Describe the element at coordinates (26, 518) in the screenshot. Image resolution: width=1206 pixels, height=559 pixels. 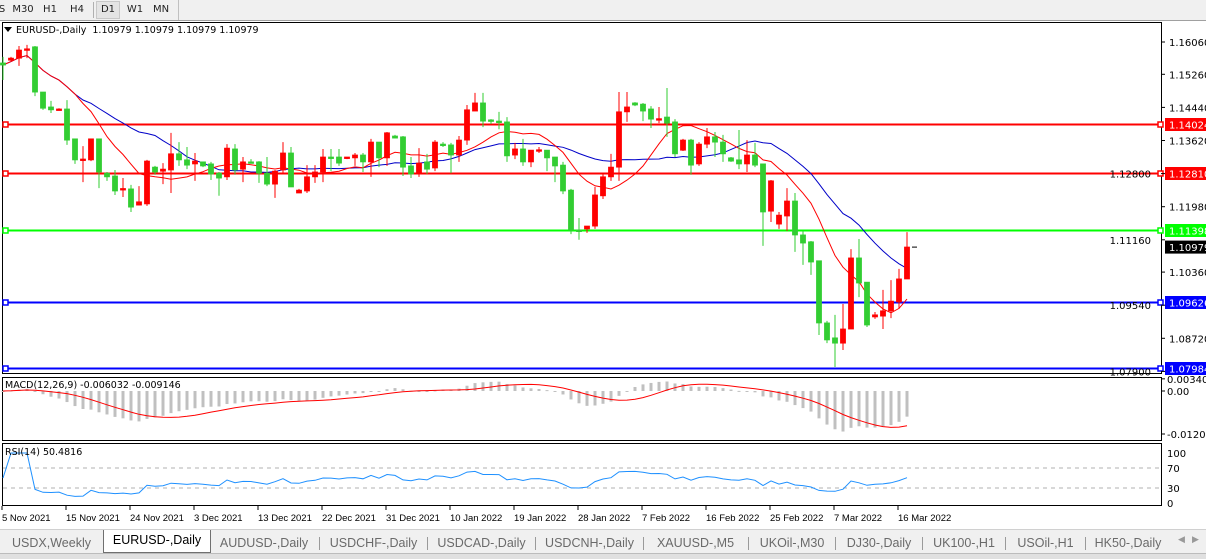
I see `date-axis-label: 5 Nov 2021` at that location.